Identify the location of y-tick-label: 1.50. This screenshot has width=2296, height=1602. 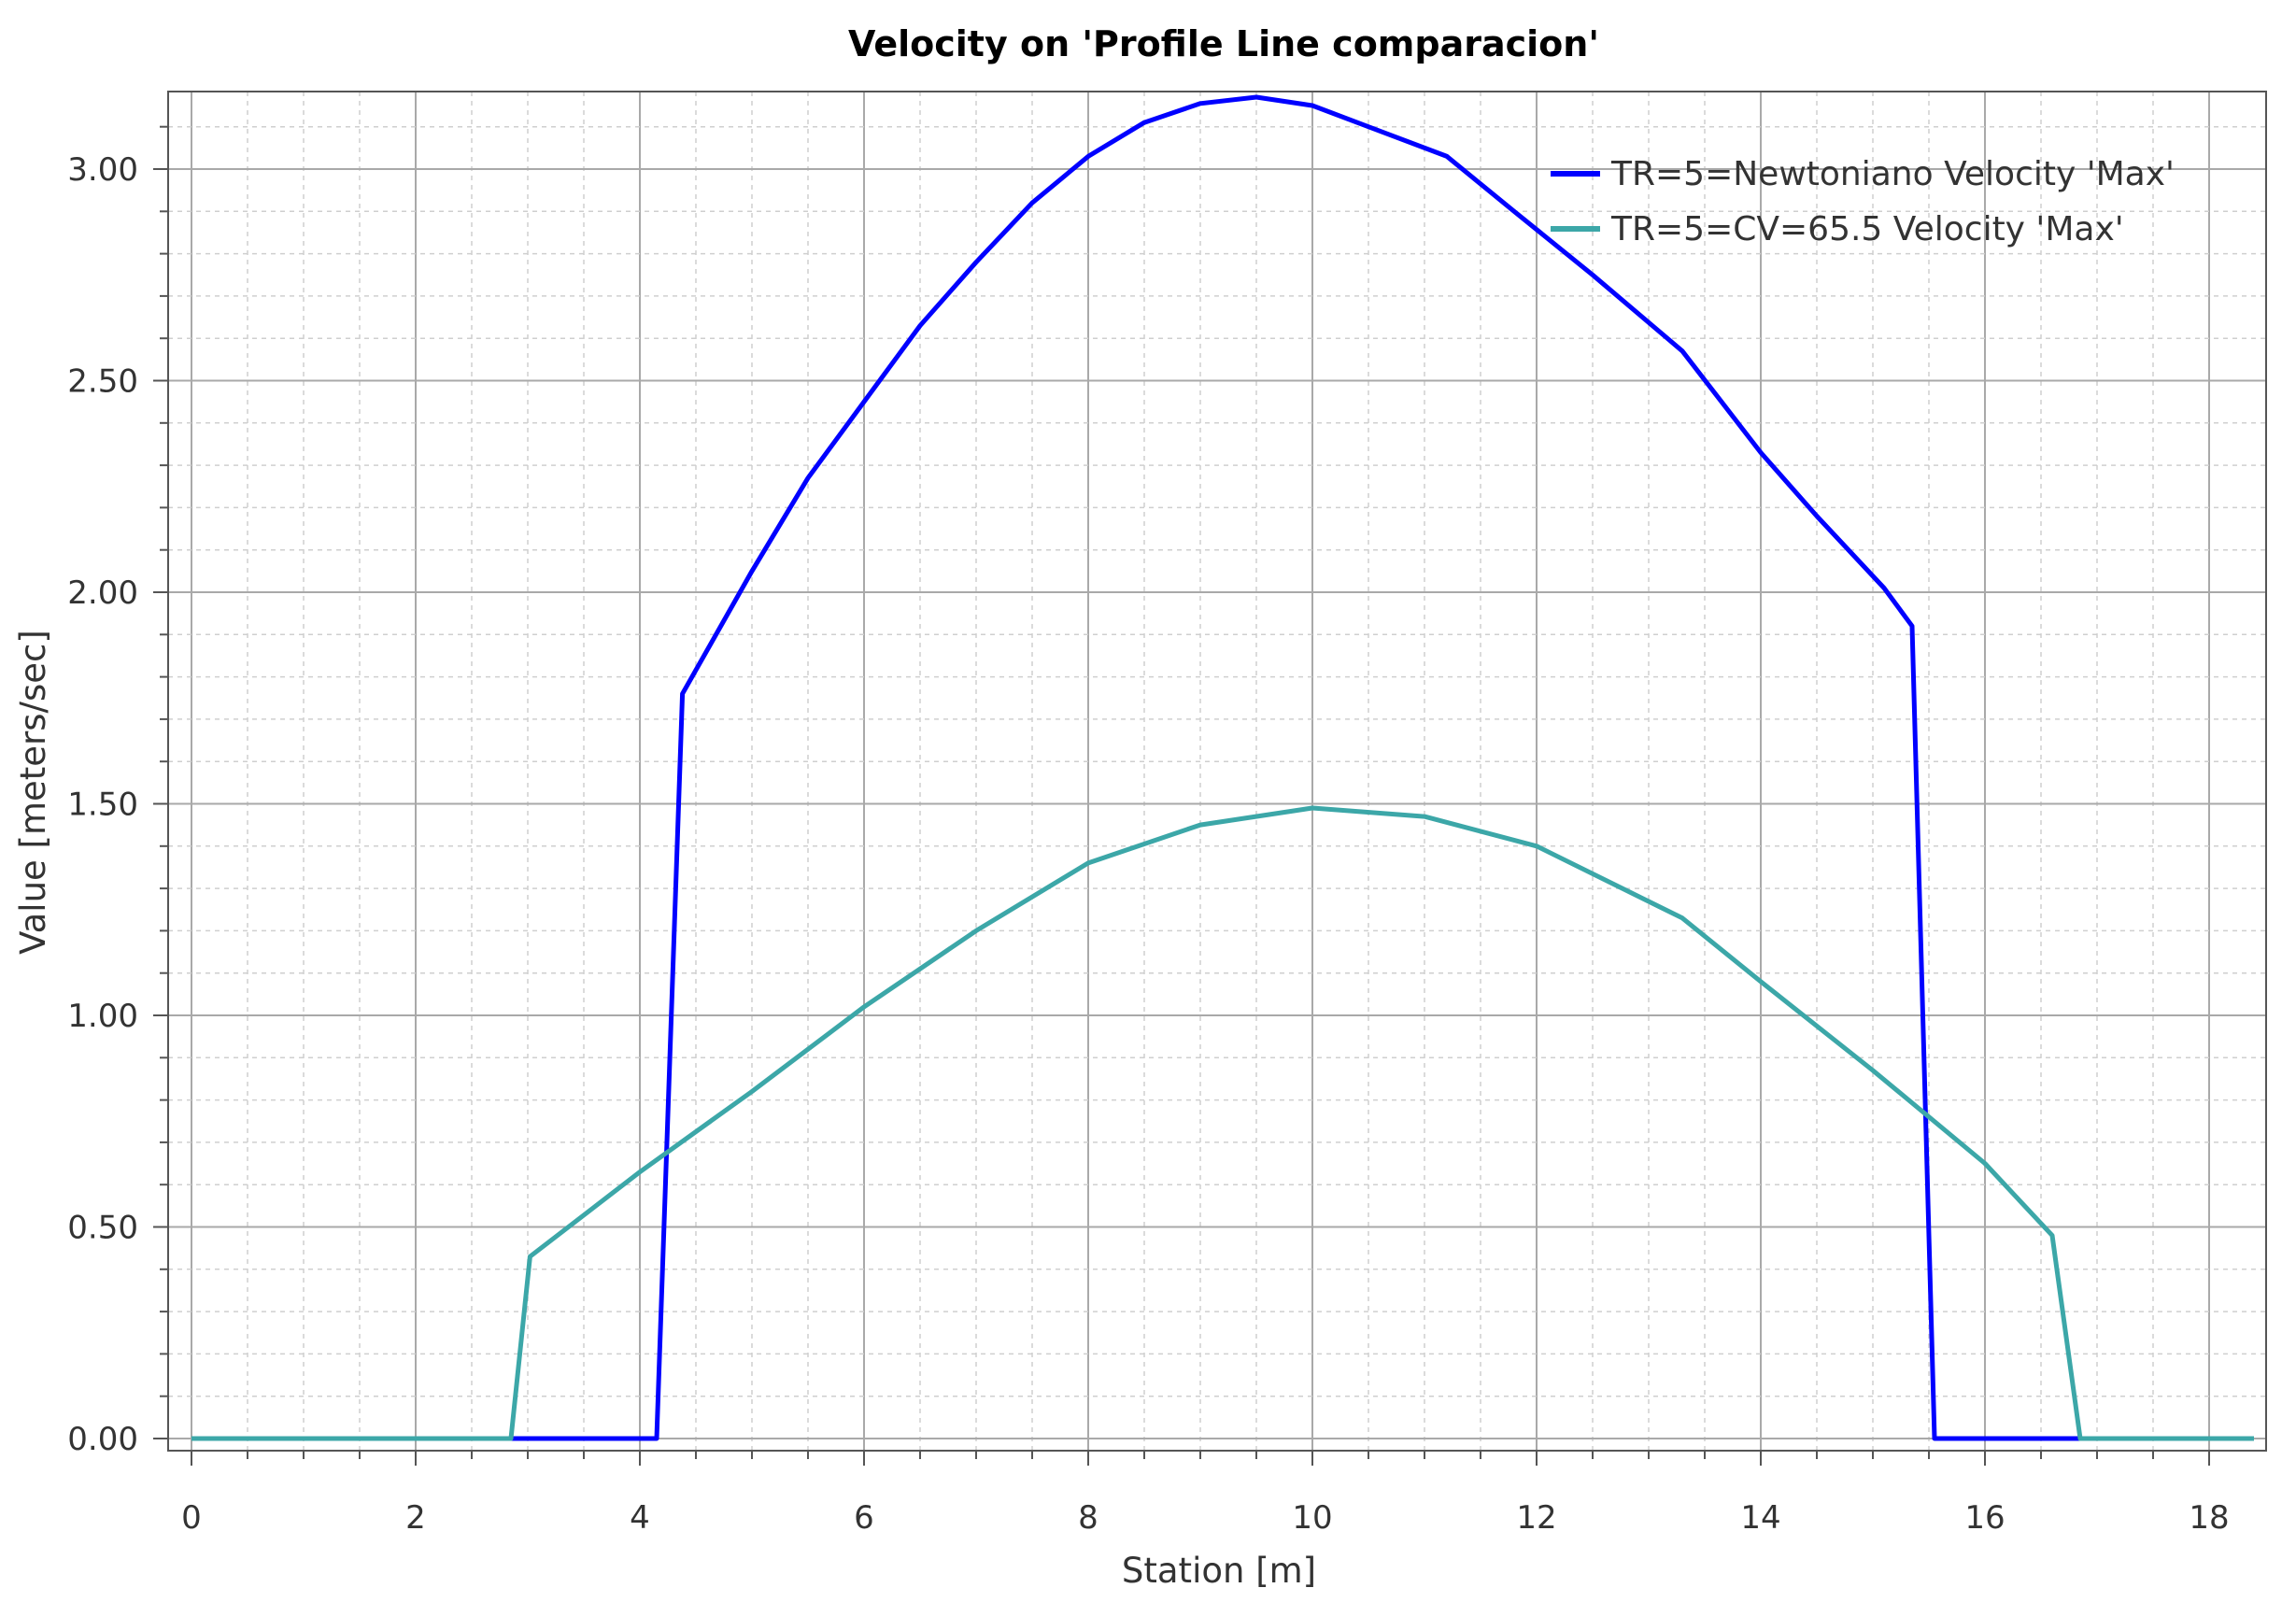
(103, 805).